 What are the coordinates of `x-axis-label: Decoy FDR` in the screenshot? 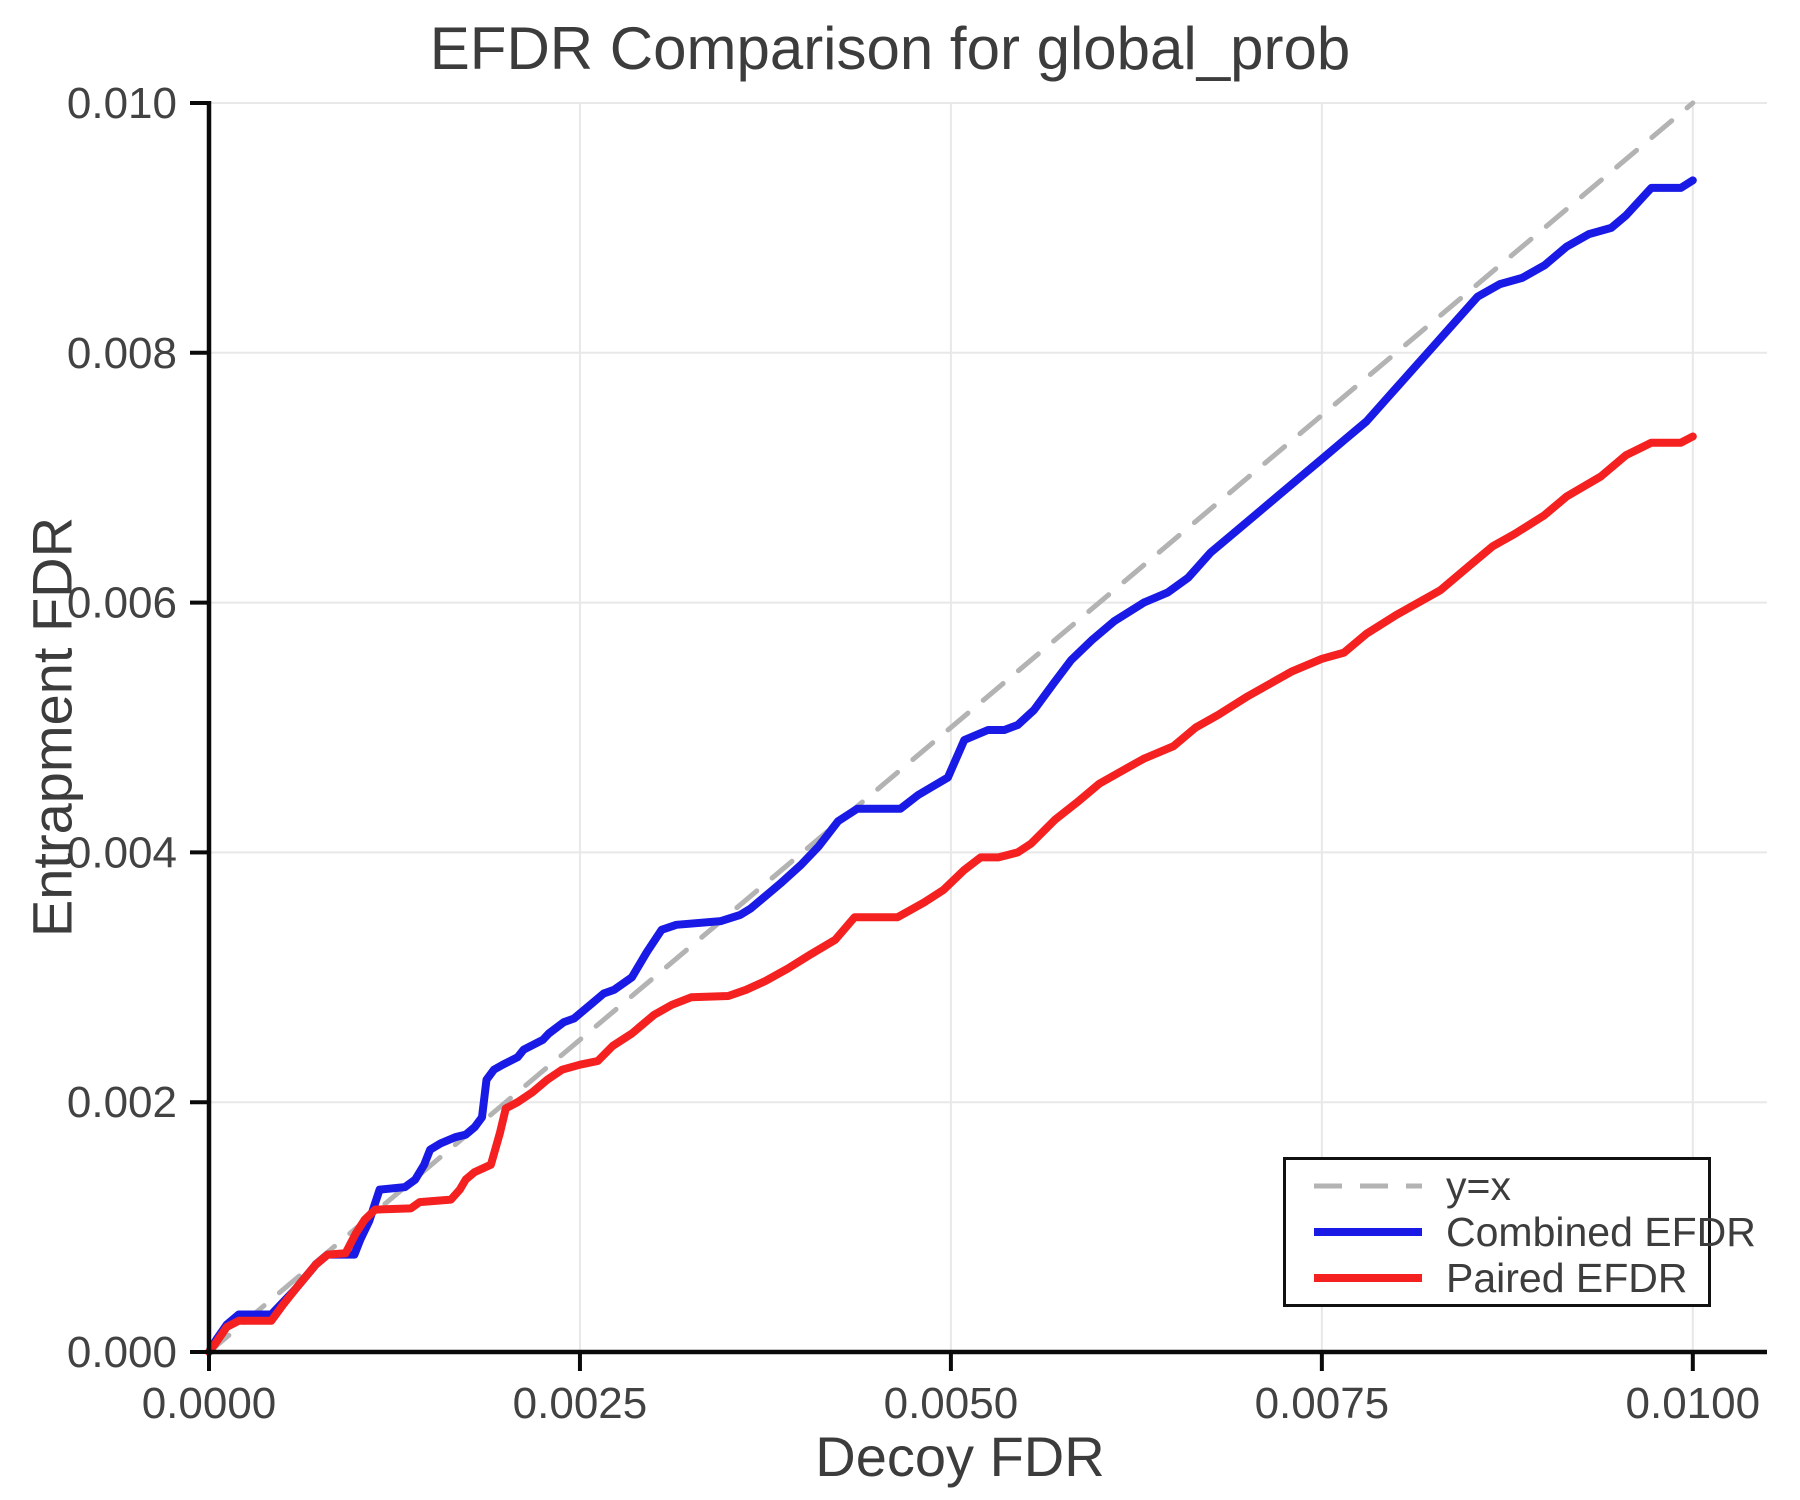 It's located at (960, 1456).